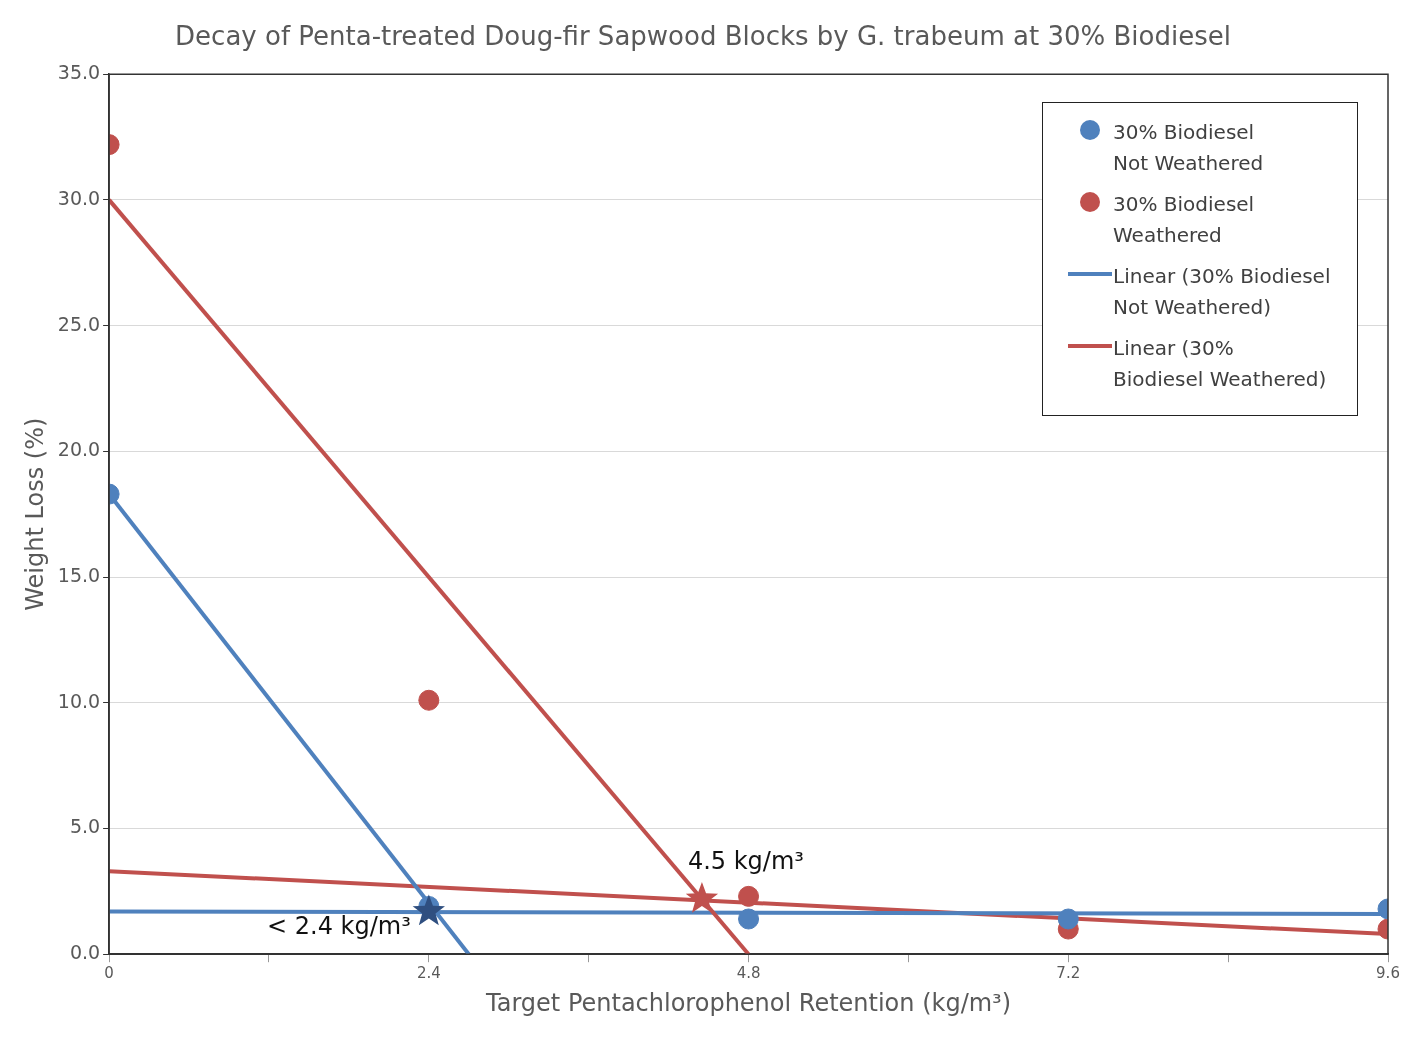 The height and width of the screenshot is (1037, 1416). I want to click on y-tick-label: 10.0, so click(79, 700).